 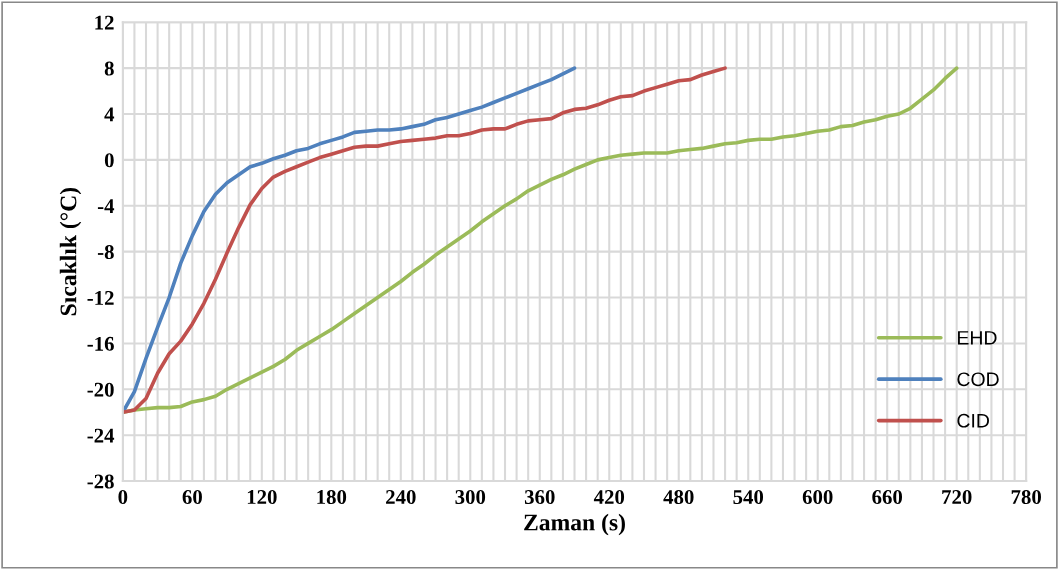 What do you see at coordinates (106, 206) in the screenshot?
I see `y-tick-label: -4` at bounding box center [106, 206].